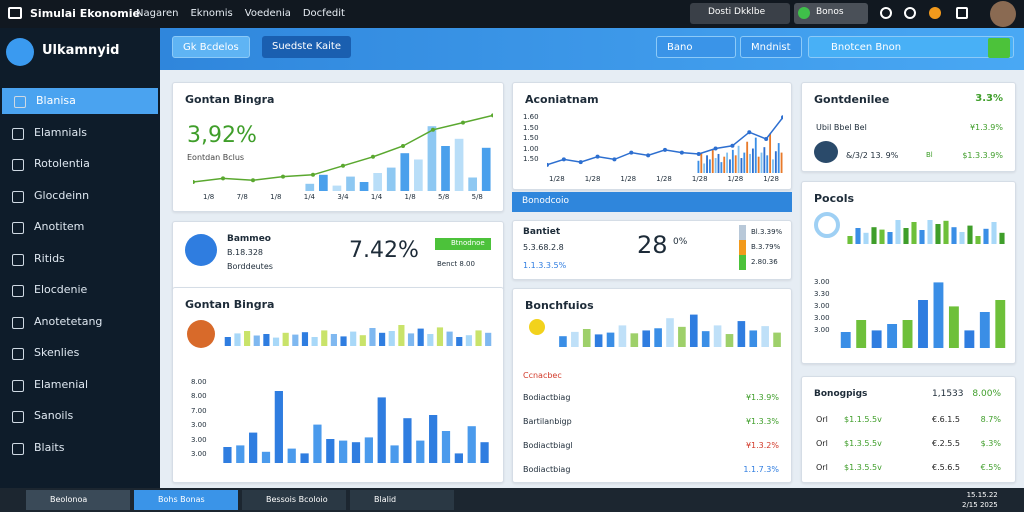 The height and width of the screenshot is (512, 1024). Describe the element at coordinates (80, 290) in the screenshot. I see `nav-item: Elocdenie` at that location.